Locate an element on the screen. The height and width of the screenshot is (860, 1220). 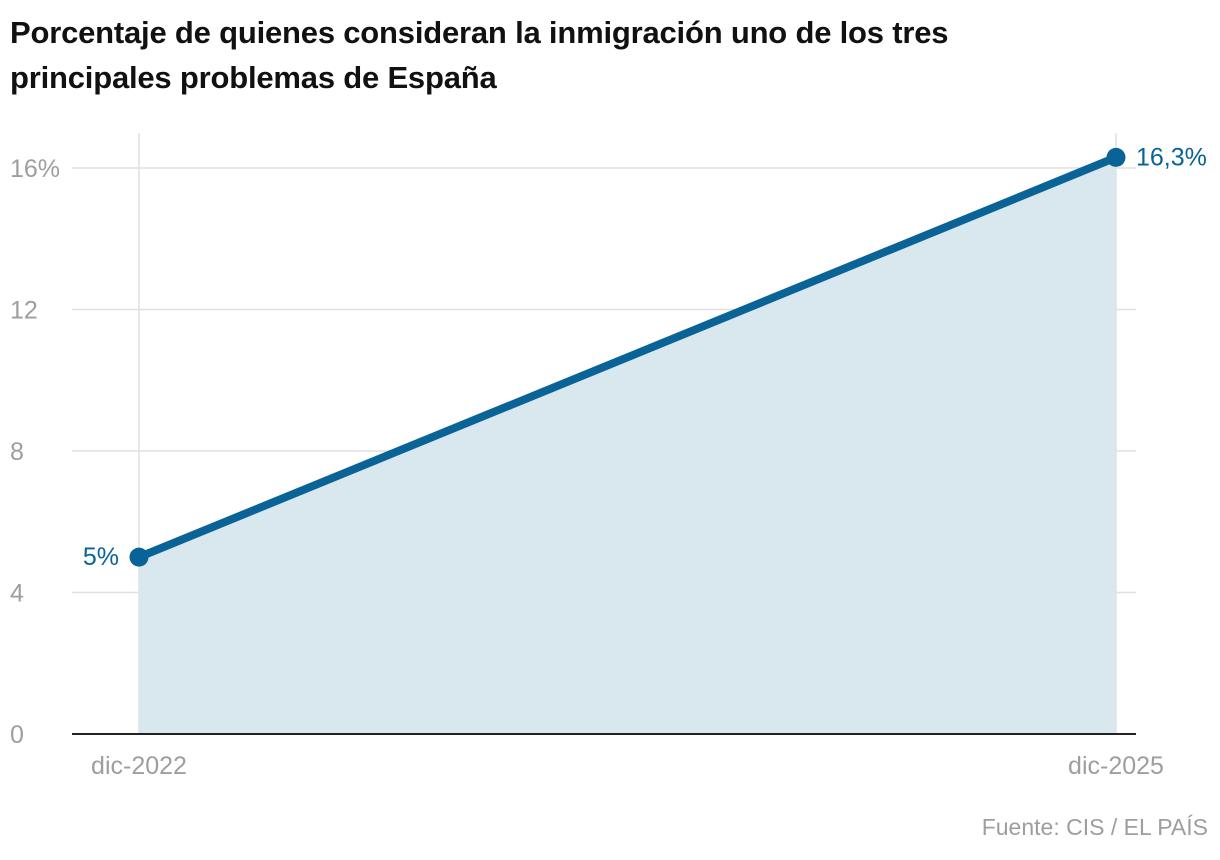
data-label: 16,3% is located at coordinates (1171, 157).